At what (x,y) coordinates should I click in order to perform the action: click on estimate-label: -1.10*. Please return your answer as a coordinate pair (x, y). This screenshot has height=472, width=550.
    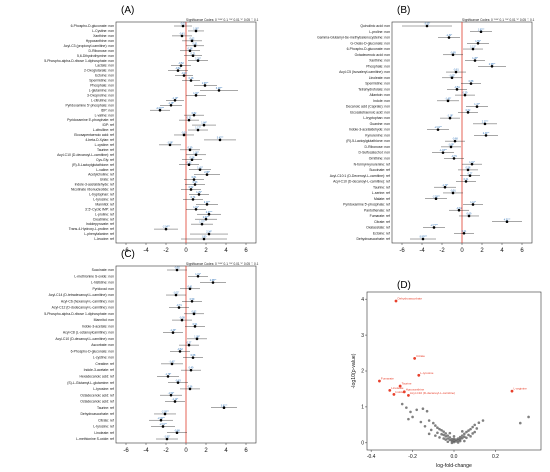
    Looking at the image, I should click on (175, 98).